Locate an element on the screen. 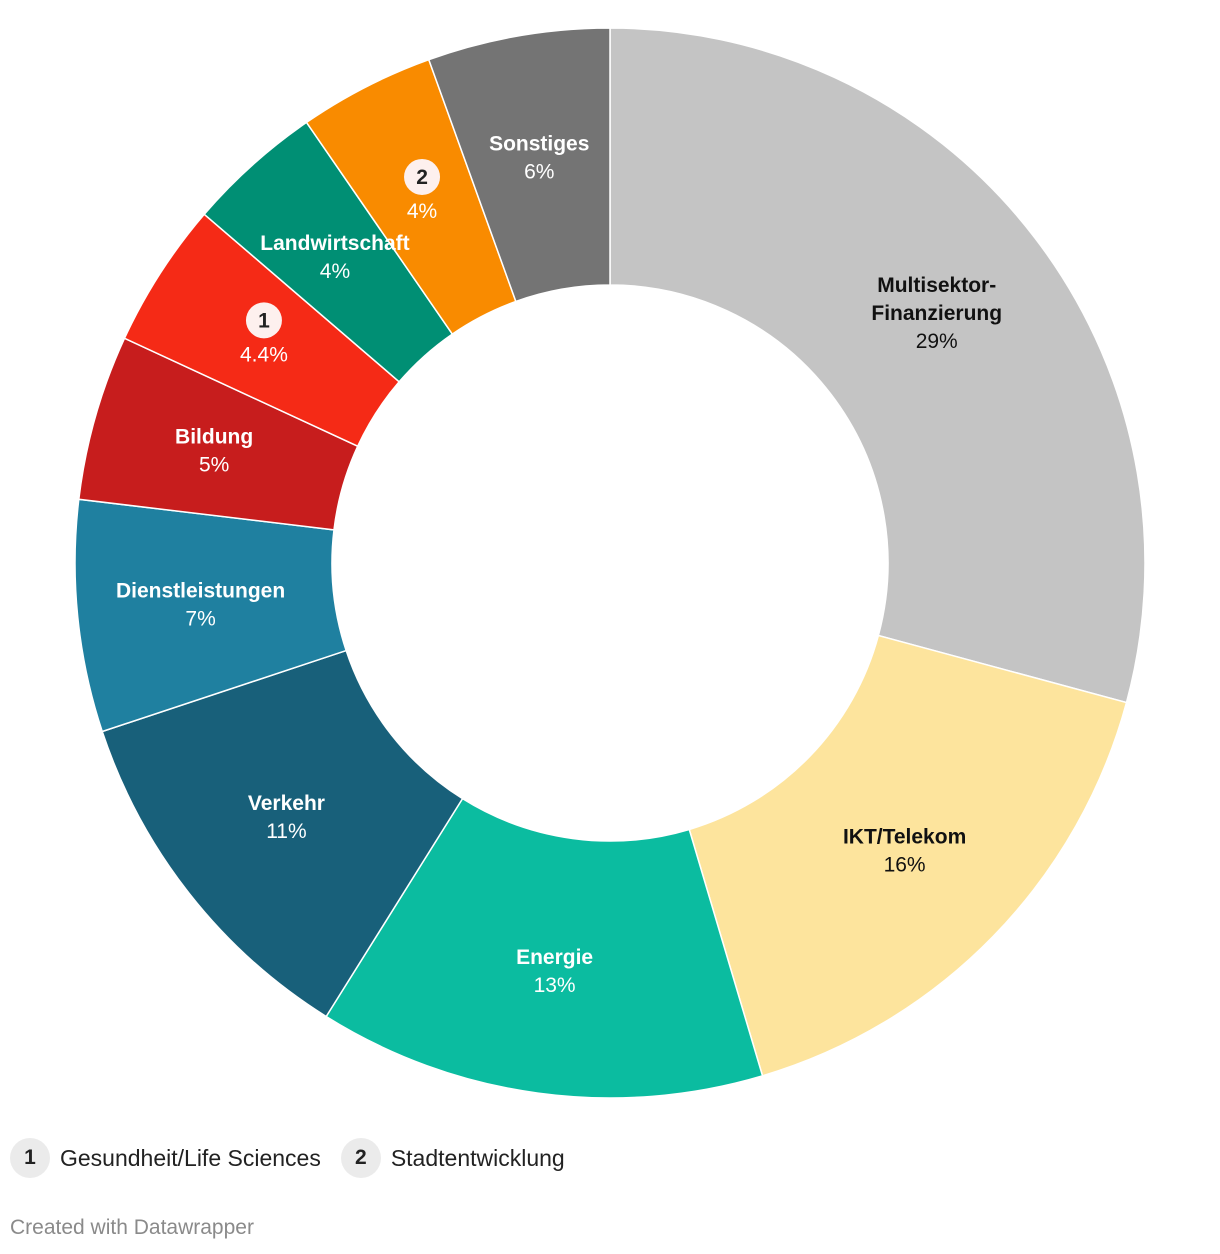  slice-value-energie: 13% is located at coordinates (555, 985).